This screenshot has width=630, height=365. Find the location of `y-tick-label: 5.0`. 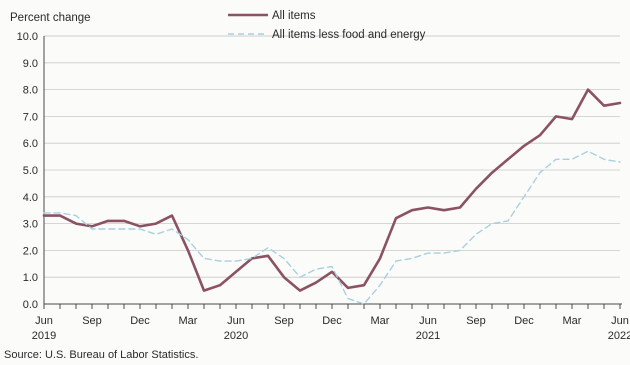

y-tick-label: 5.0 is located at coordinates (30, 171).